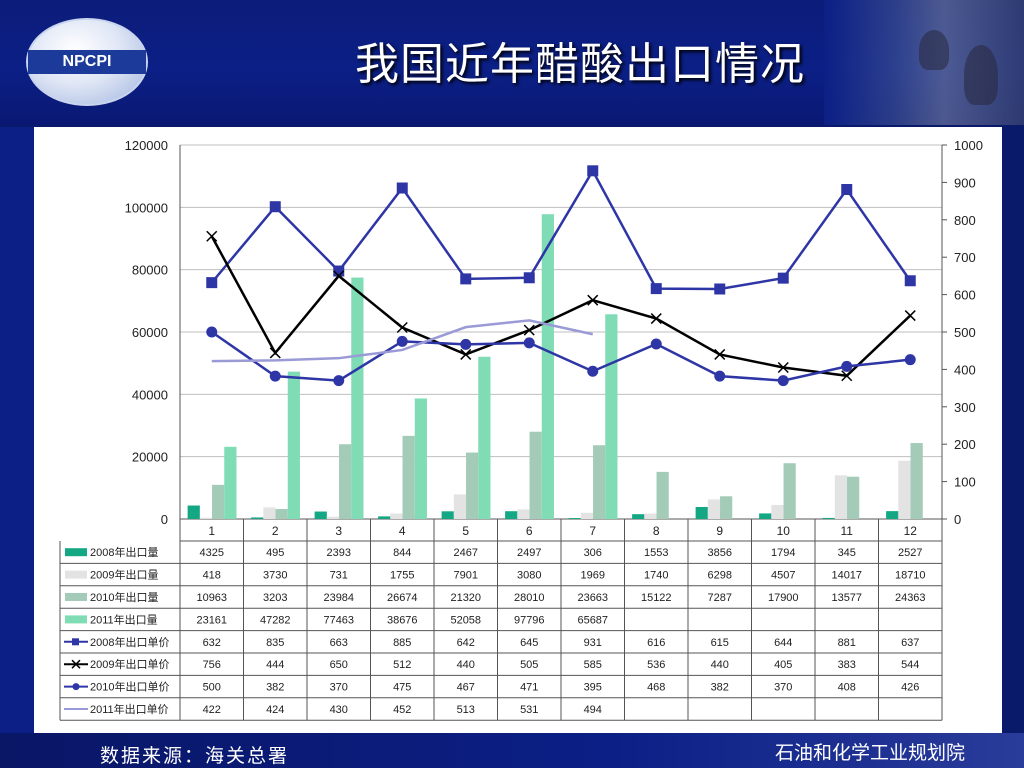 The width and height of the screenshot is (1024, 768). Describe the element at coordinates (339, 576) in the screenshot. I see `table-cell: 731` at that location.